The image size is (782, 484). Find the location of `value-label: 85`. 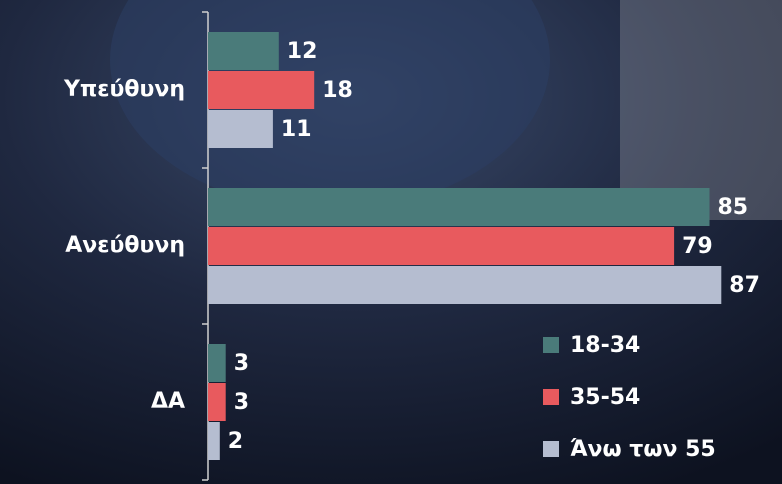

value-label: 85 is located at coordinates (733, 207).